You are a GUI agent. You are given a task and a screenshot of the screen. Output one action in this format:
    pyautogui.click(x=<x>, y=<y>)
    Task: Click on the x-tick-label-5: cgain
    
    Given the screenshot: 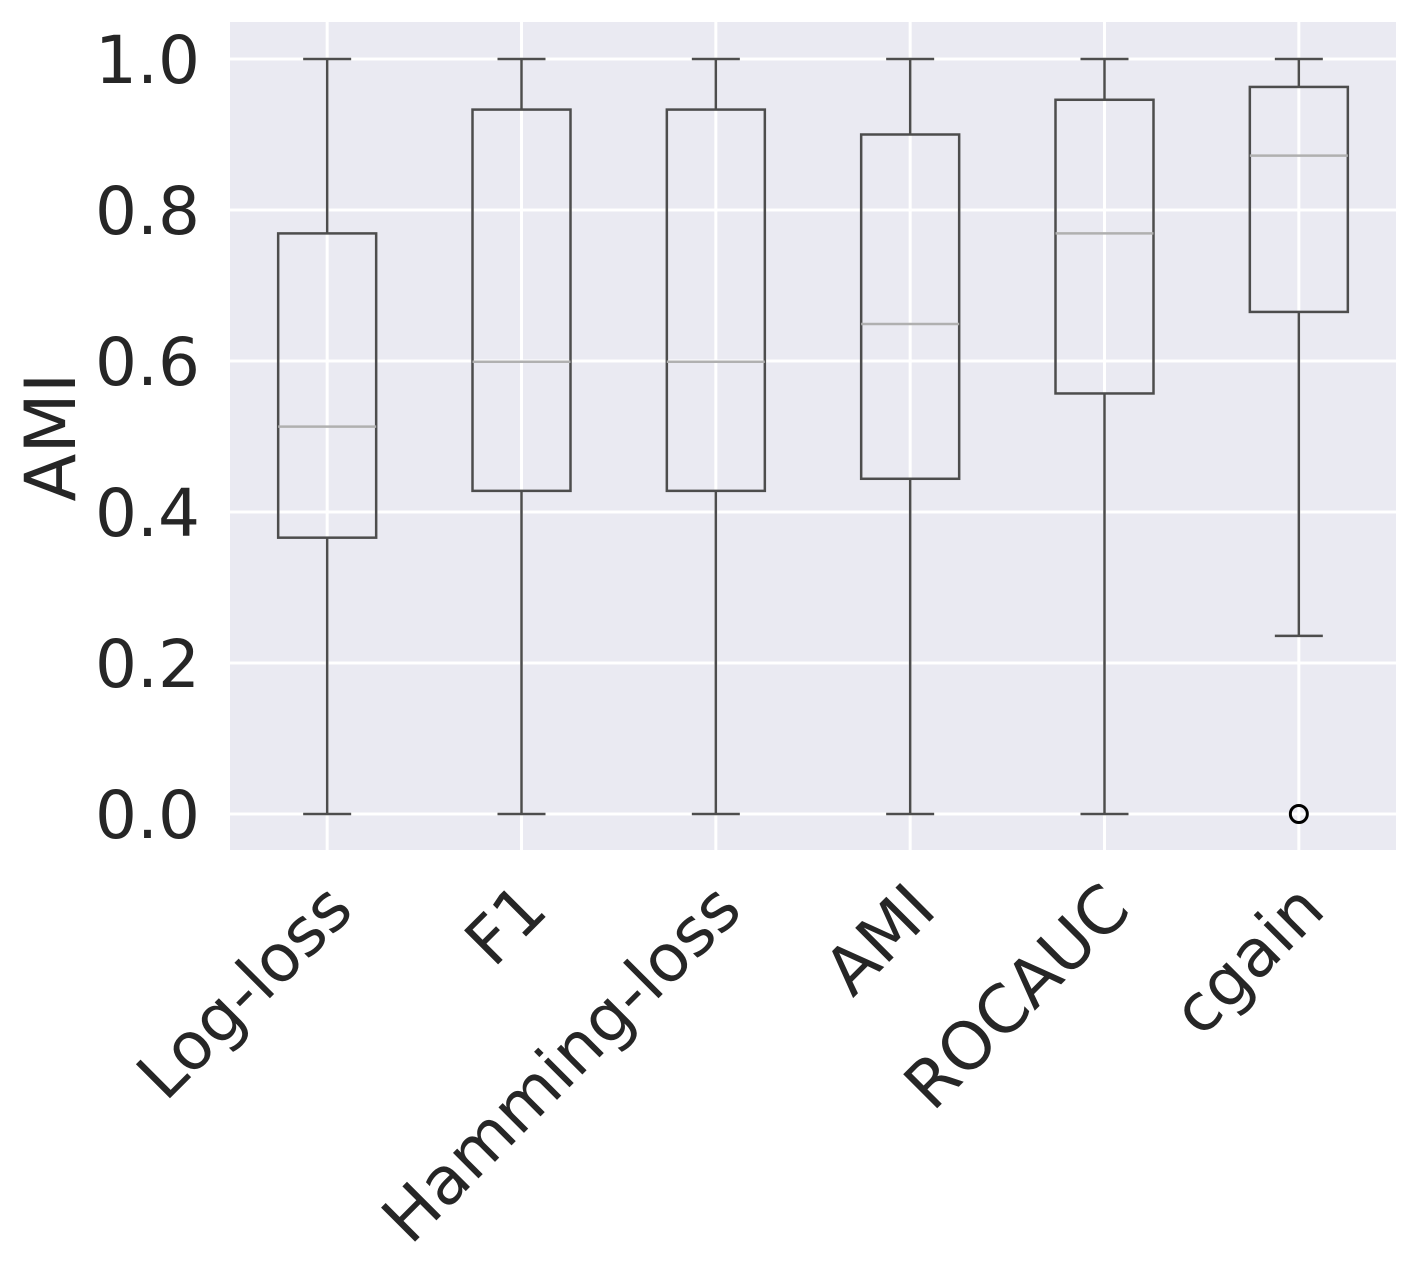 What is the action you would take?
    pyautogui.click(x=1248, y=959)
    